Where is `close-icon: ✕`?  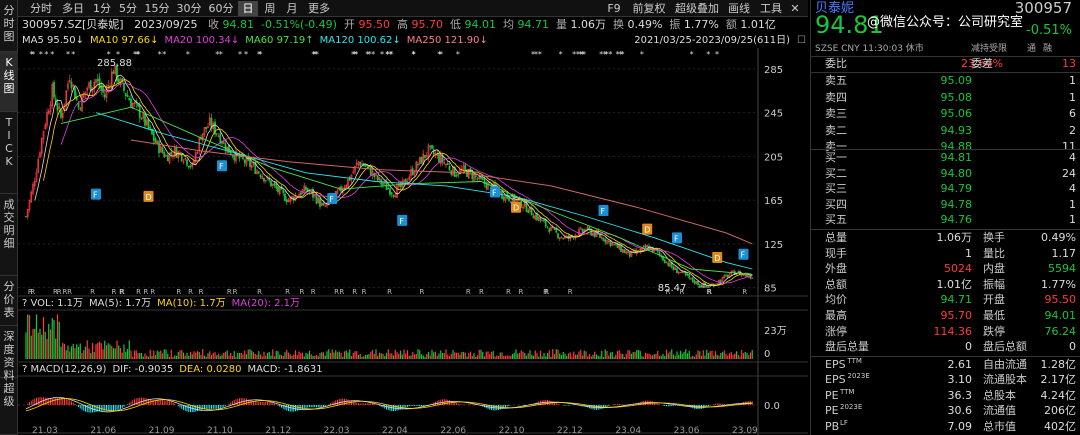
close-icon: ✕ is located at coordinates (795, 8).